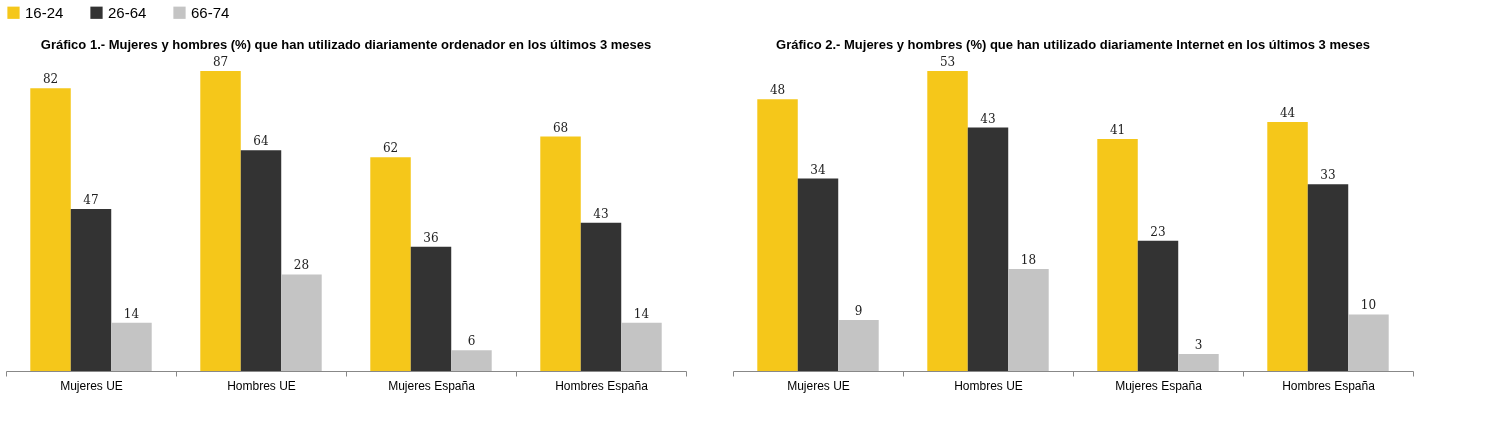 Image resolution: width=1498 pixels, height=423 pixels. What do you see at coordinates (91, 199) in the screenshot?
I see `data-label: 47` at bounding box center [91, 199].